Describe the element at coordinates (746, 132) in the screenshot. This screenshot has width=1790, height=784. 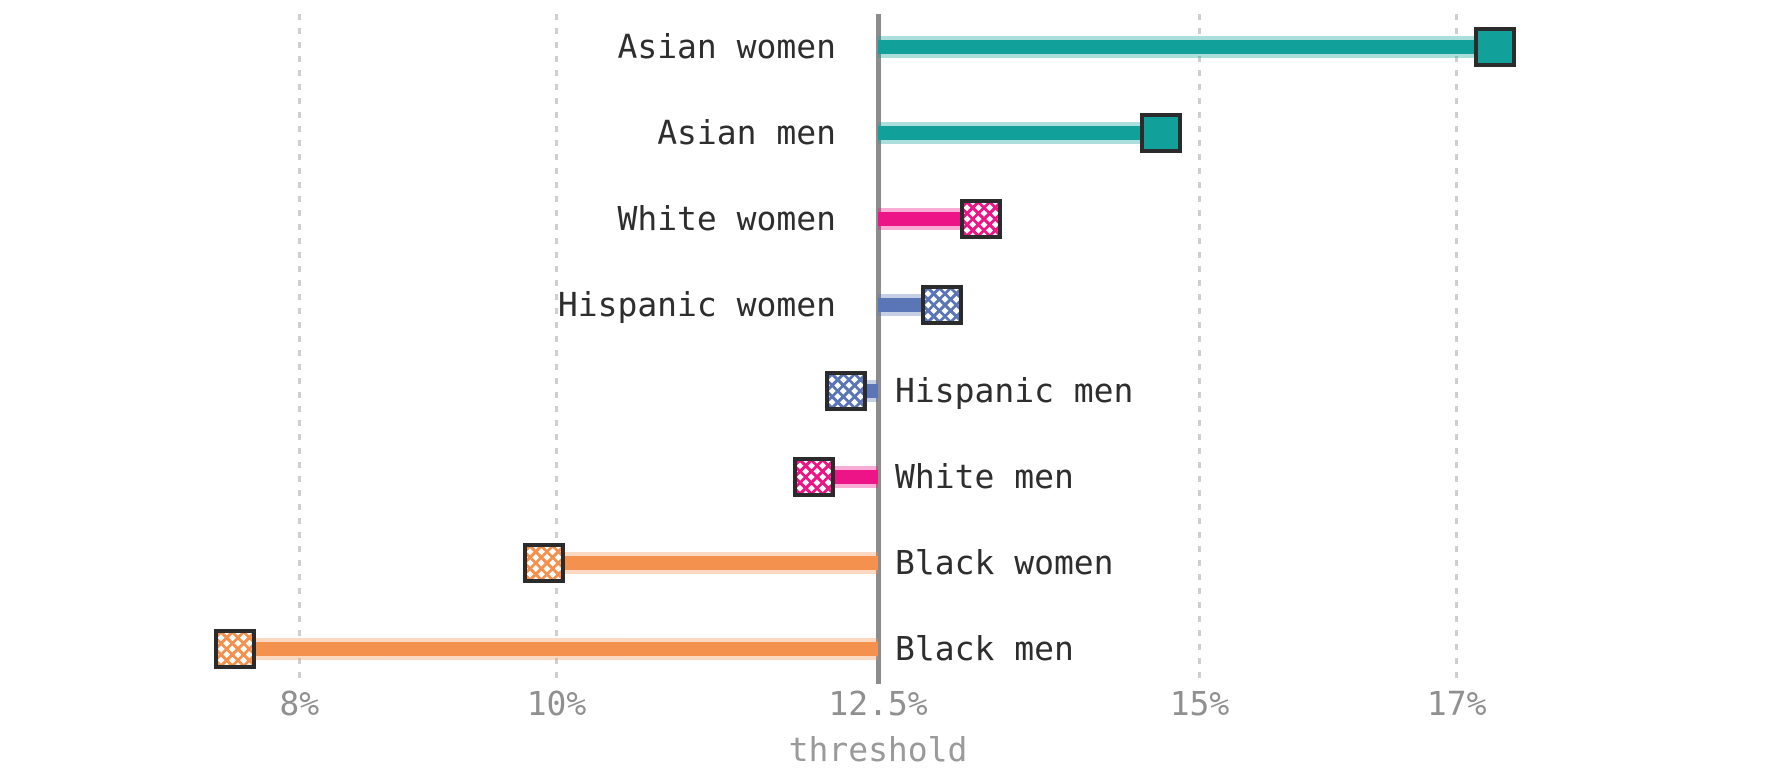
I see `category-label: Asian men` at that location.